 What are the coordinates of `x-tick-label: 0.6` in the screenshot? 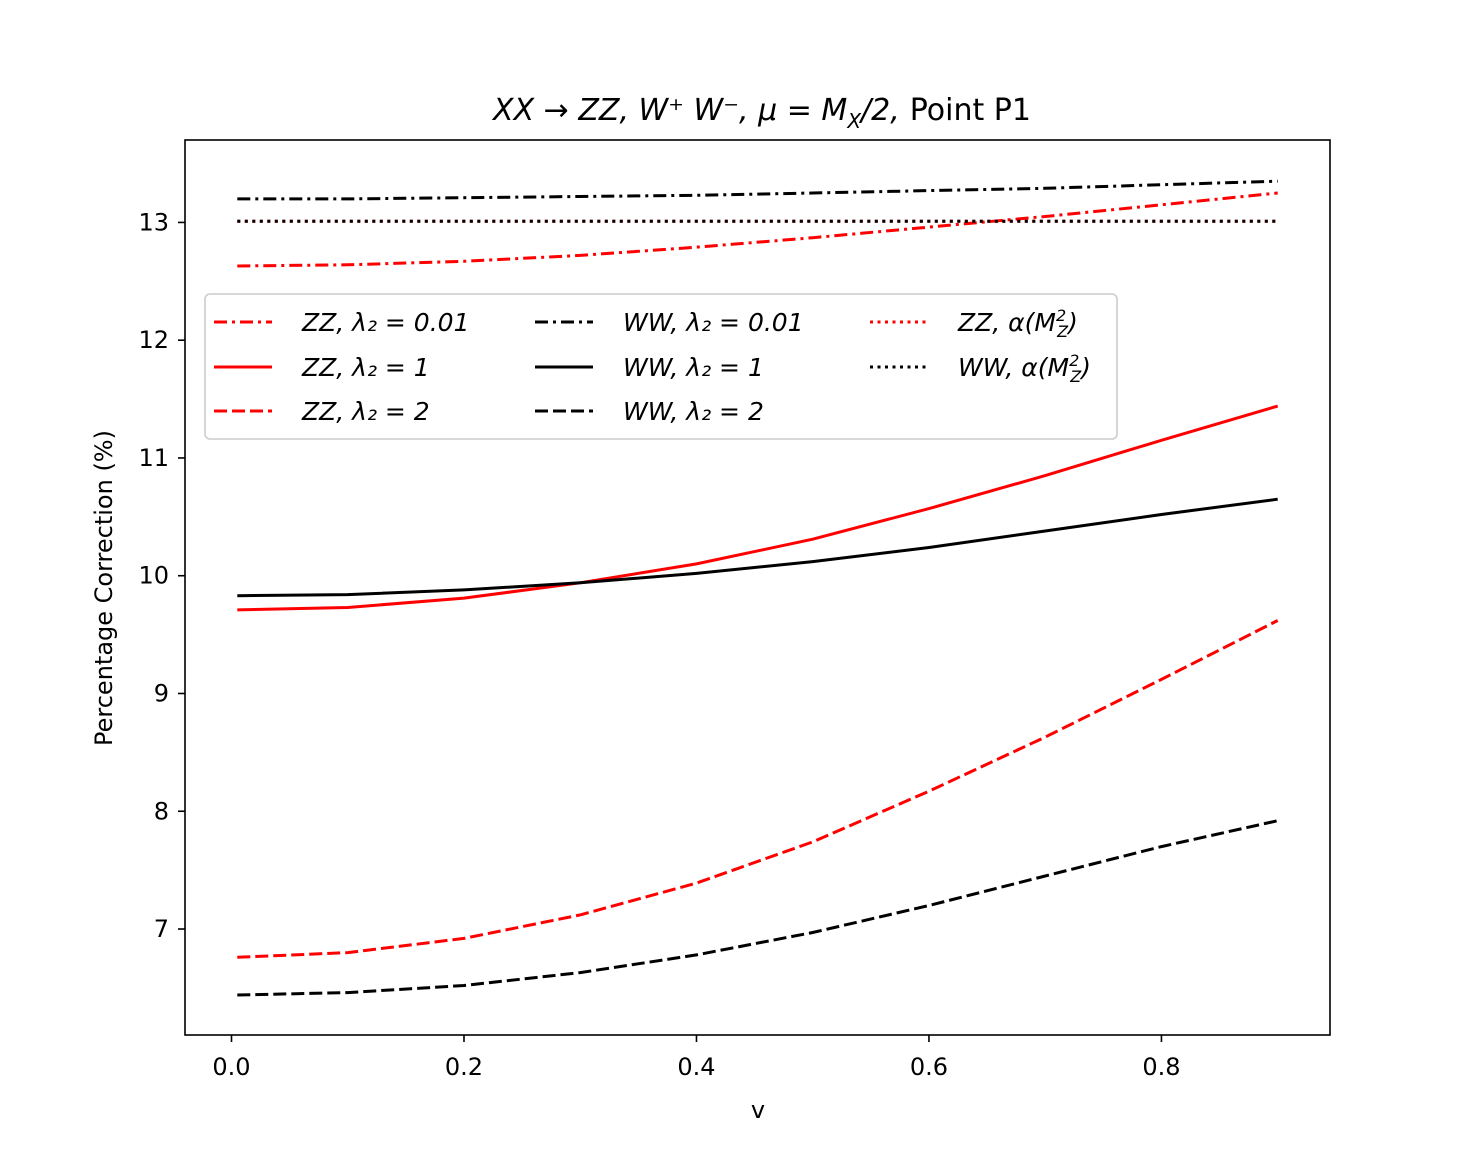 It's located at (929, 1067).